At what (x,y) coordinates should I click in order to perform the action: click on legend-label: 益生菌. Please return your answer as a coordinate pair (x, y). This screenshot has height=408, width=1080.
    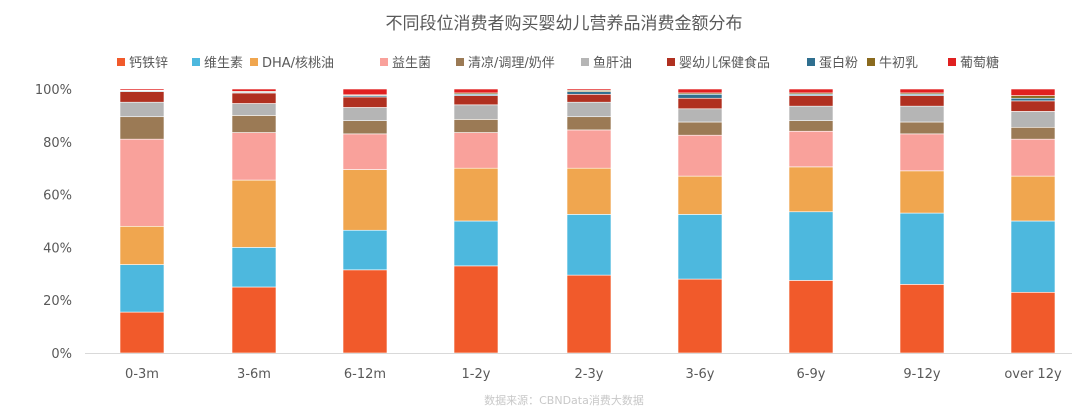
    Looking at the image, I should click on (411, 63).